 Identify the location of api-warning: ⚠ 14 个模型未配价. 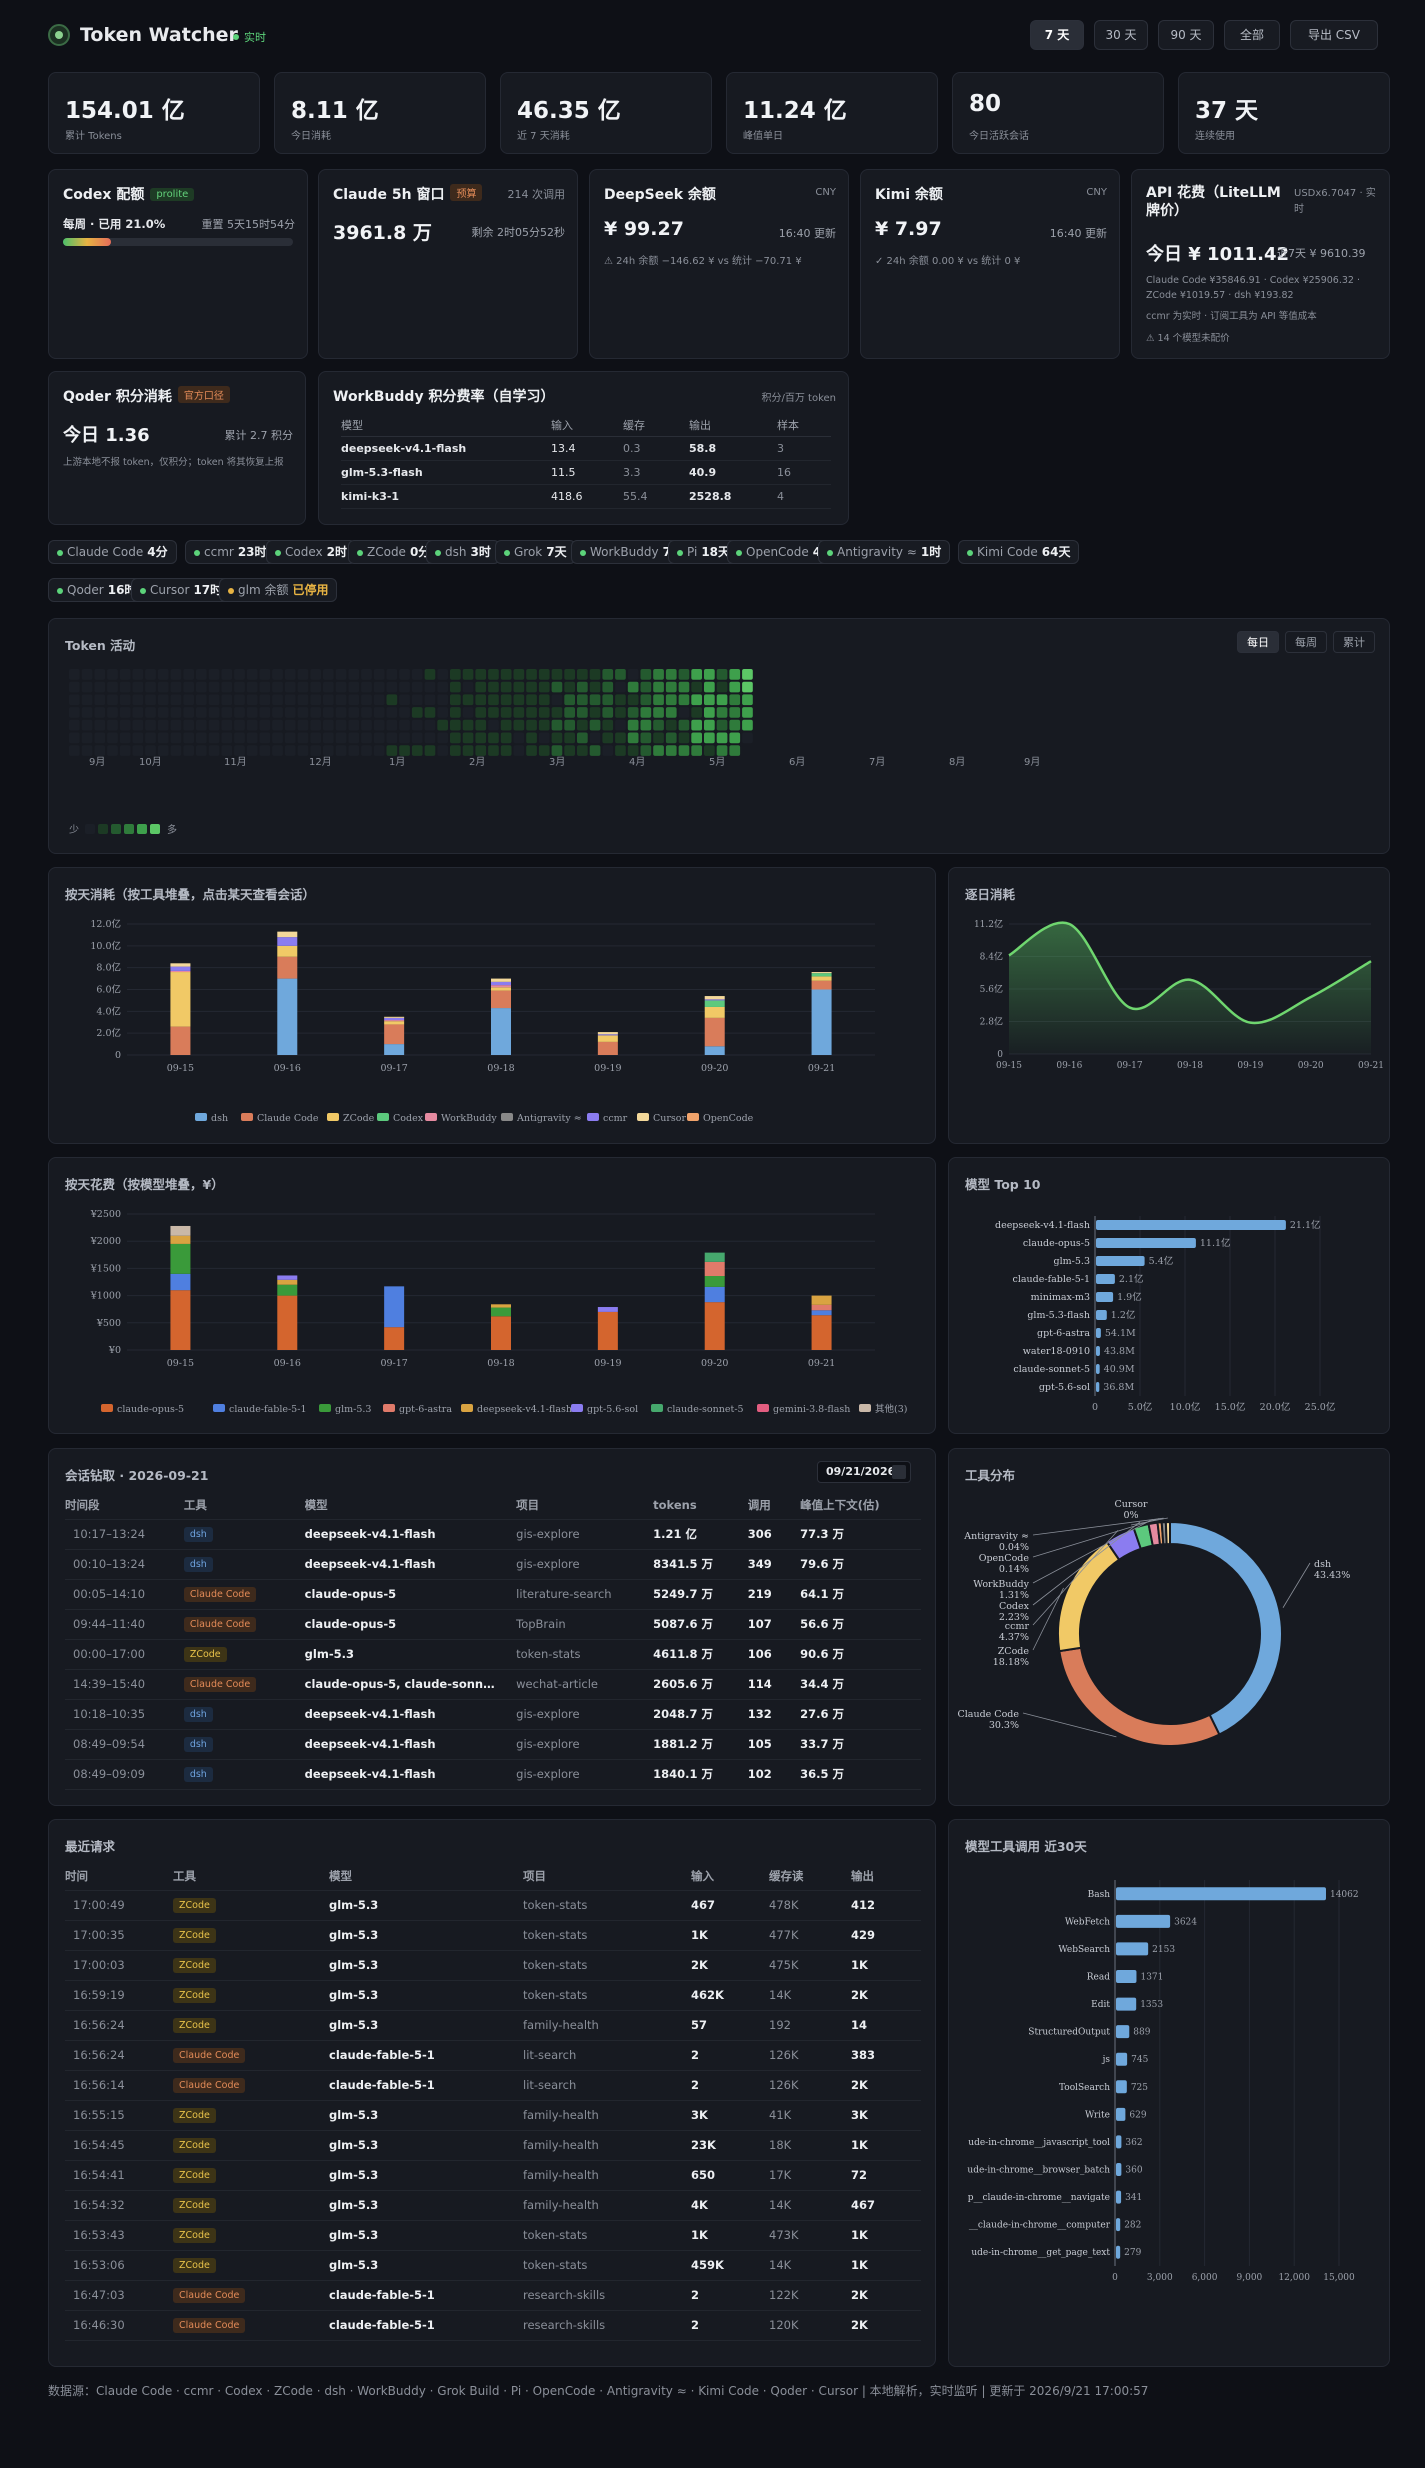
(1188, 338).